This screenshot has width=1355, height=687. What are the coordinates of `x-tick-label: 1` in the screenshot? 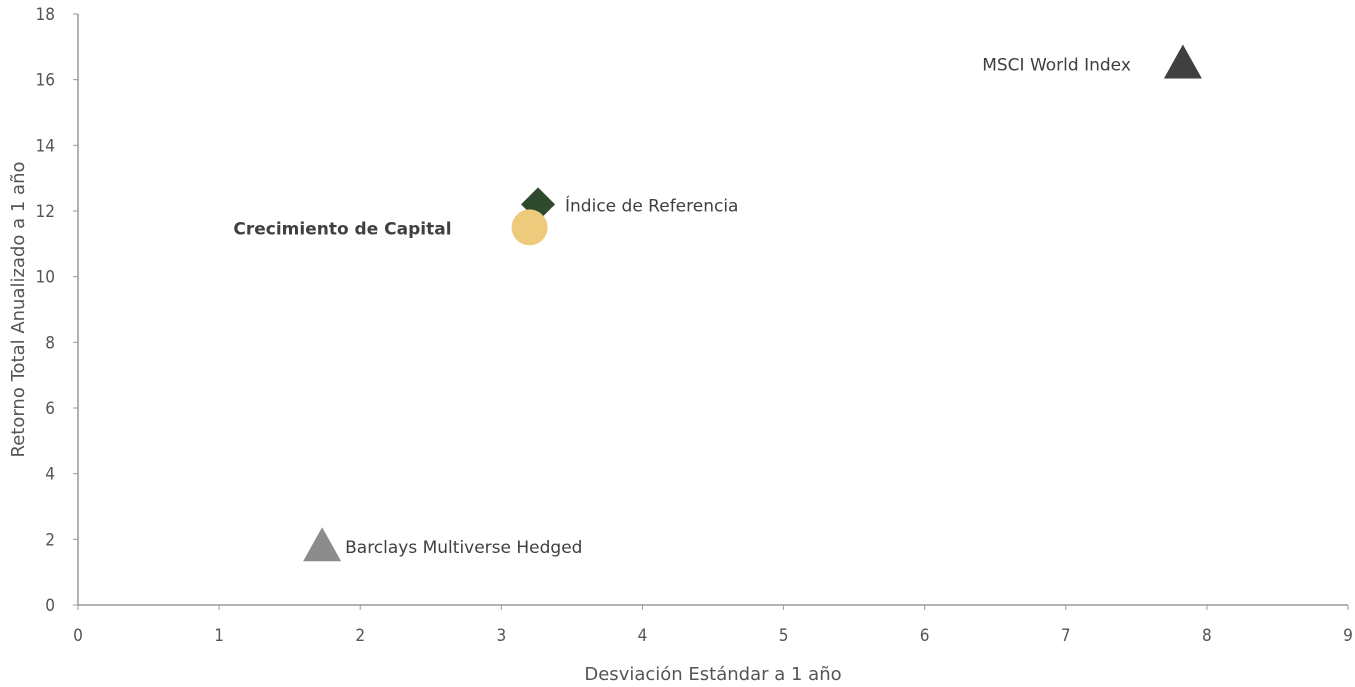 It's located at (219, 636).